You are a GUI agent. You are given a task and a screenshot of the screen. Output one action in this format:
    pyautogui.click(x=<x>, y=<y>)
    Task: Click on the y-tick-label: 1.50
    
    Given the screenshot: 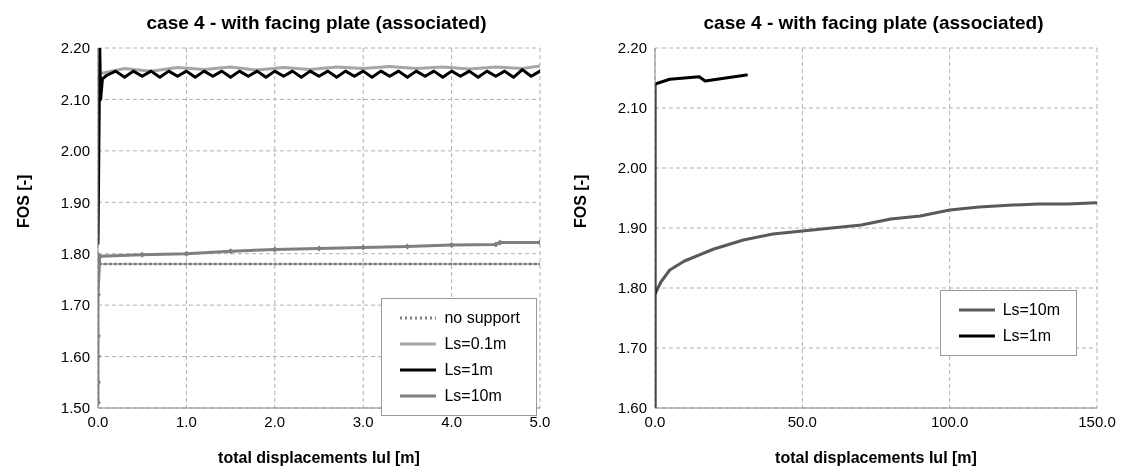 What is the action you would take?
    pyautogui.click(x=75, y=408)
    